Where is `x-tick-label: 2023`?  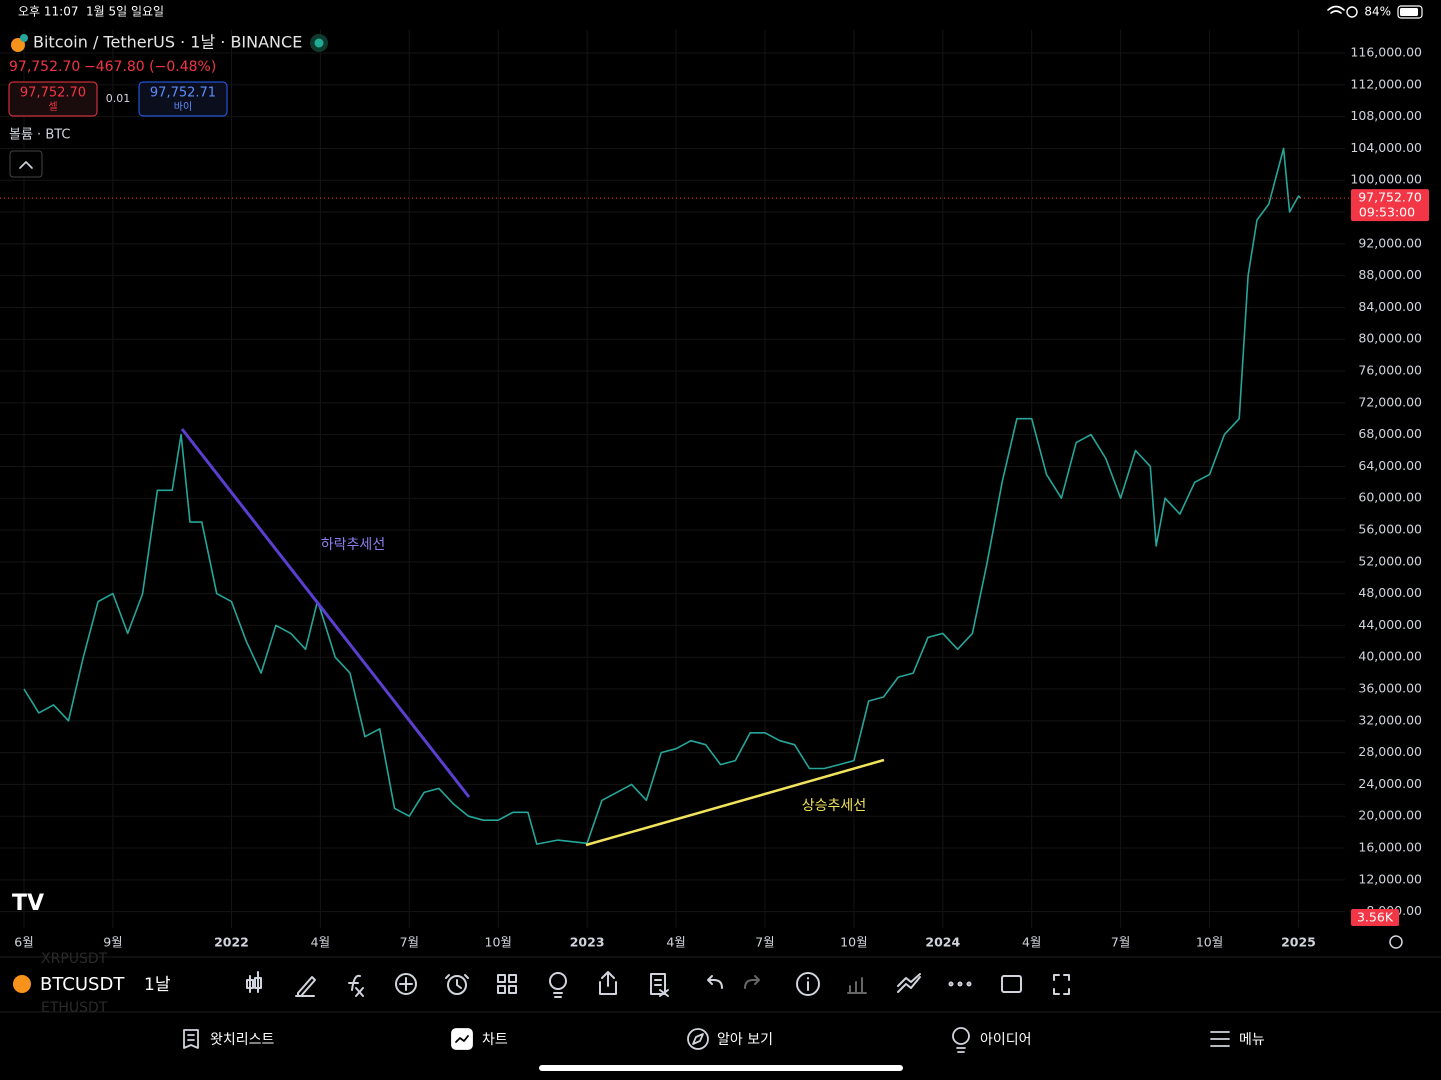
x-tick-label: 2023 is located at coordinates (587, 942).